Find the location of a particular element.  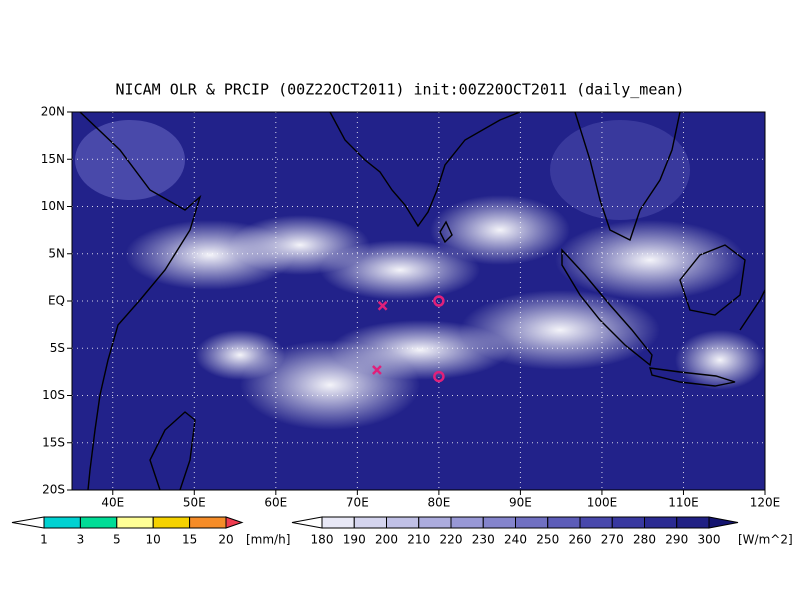

colorbar-label: 1 is located at coordinates (44, 540).